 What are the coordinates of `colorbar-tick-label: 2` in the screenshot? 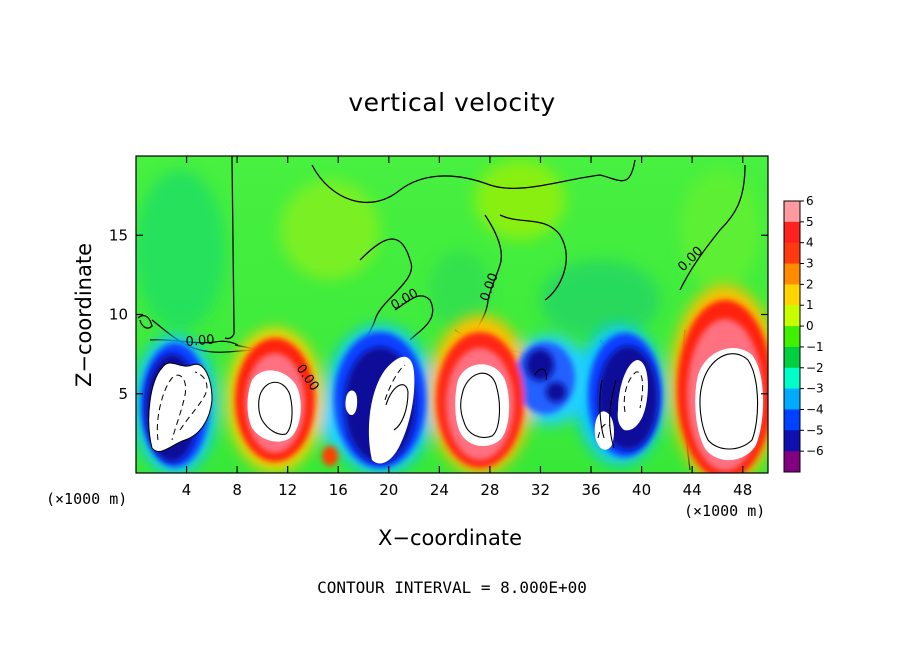 It's located at (810, 284).